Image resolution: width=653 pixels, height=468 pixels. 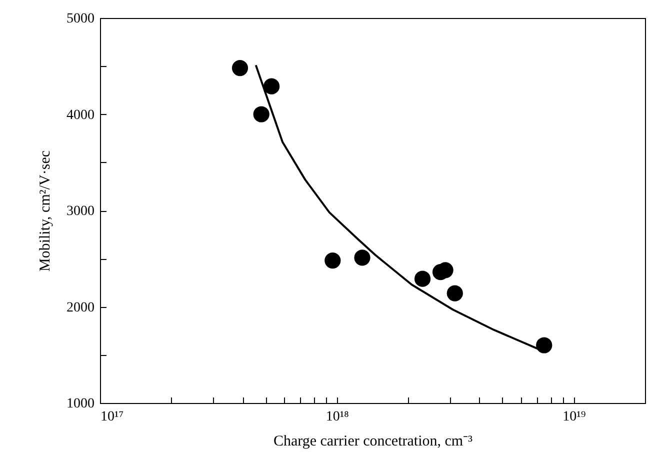 I want to click on x-axis-title: Charge carrier concetration, cm⁻³, so click(x=373, y=442).